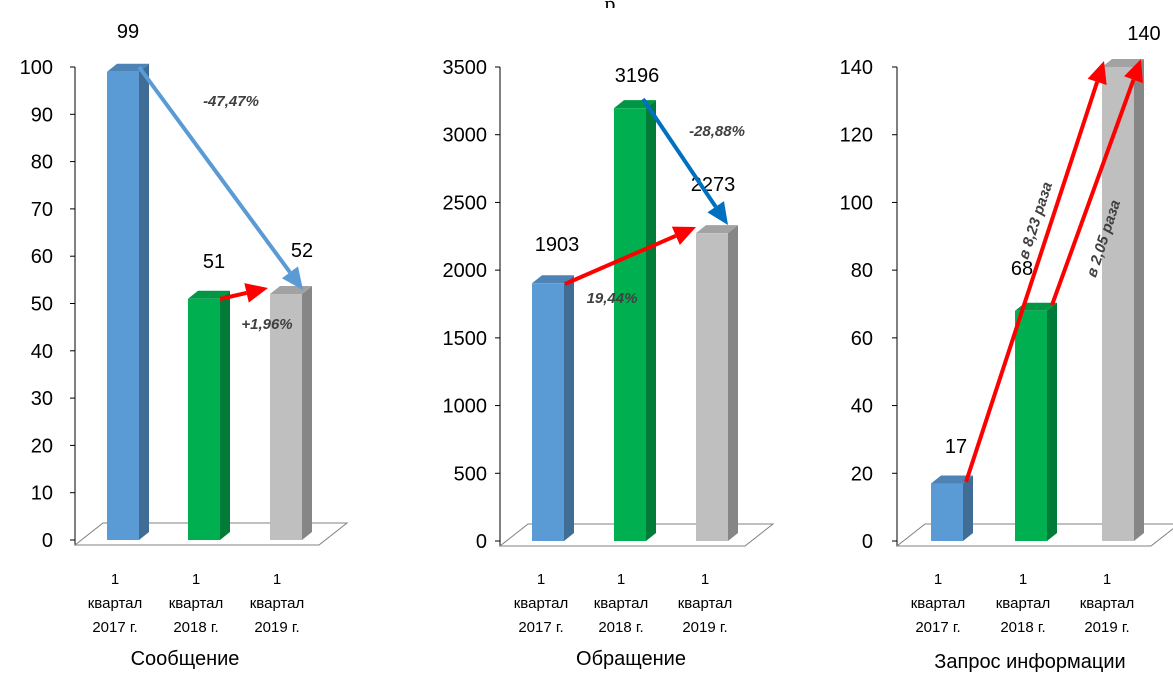  Describe the element at coordinates (302, 251) in the screenshot. I see `data-label: 52` at that location.